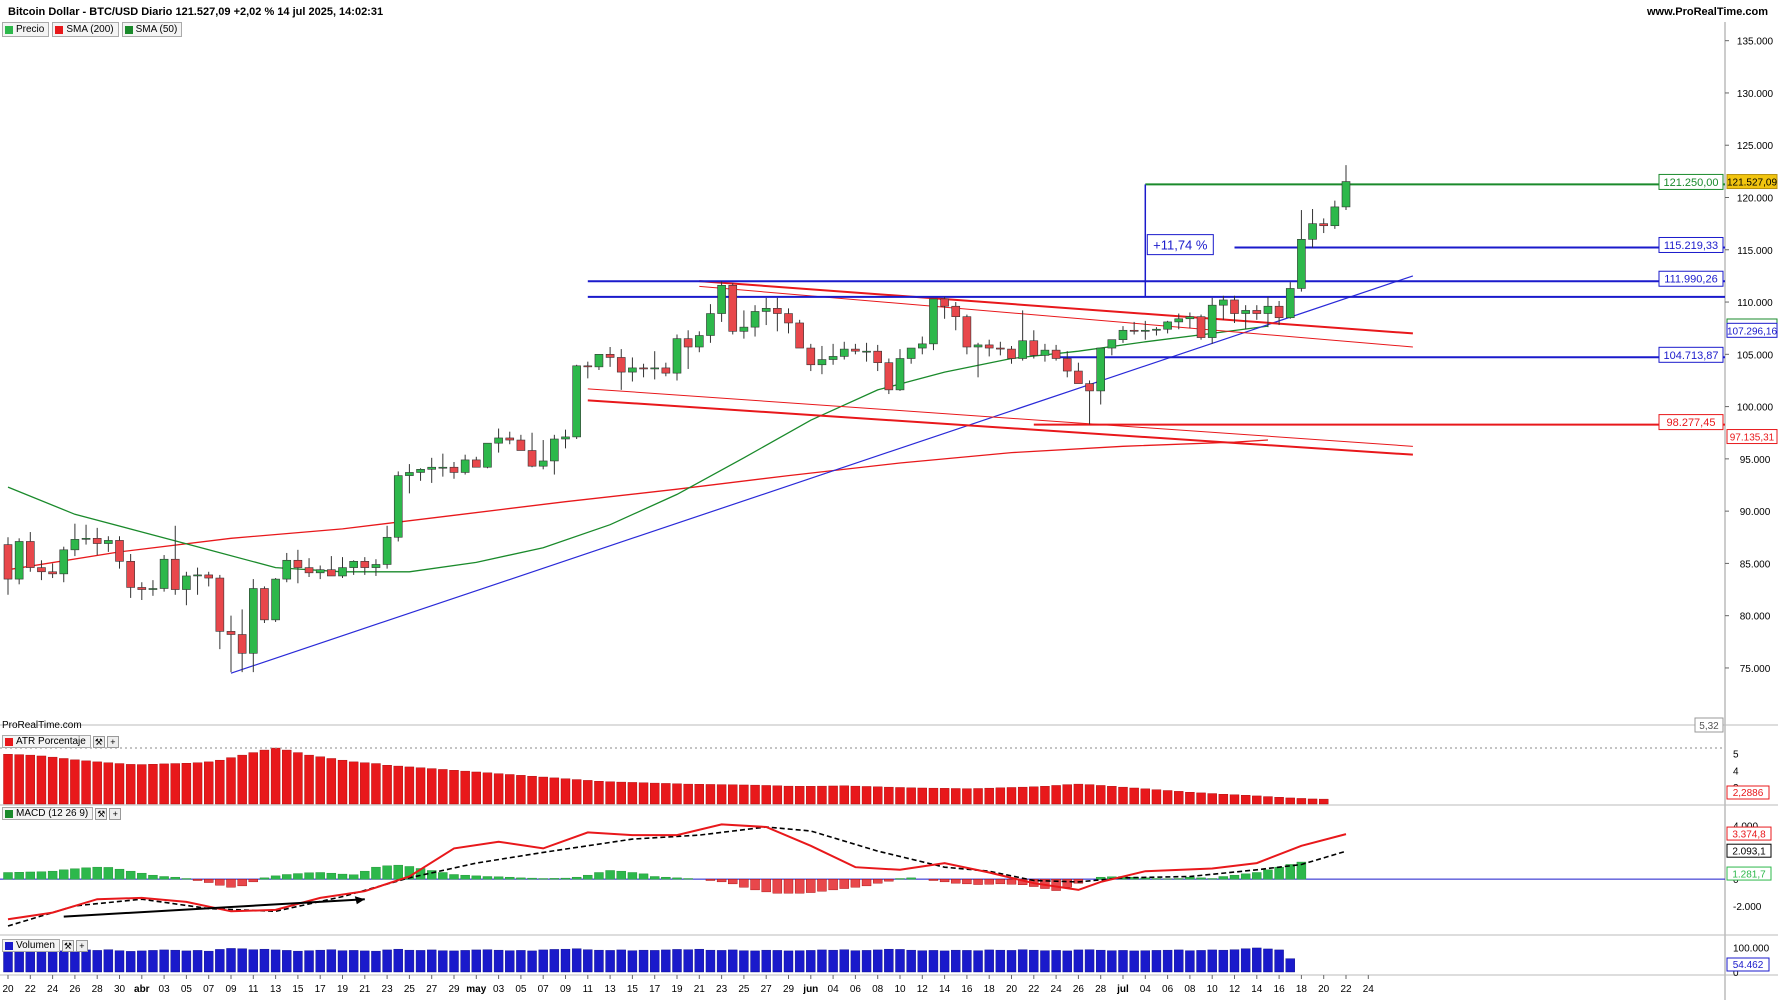  Describe the element at coordinates (152, 29) in the screenshot. I see `legend-sma50: SMA (50)` at that location.